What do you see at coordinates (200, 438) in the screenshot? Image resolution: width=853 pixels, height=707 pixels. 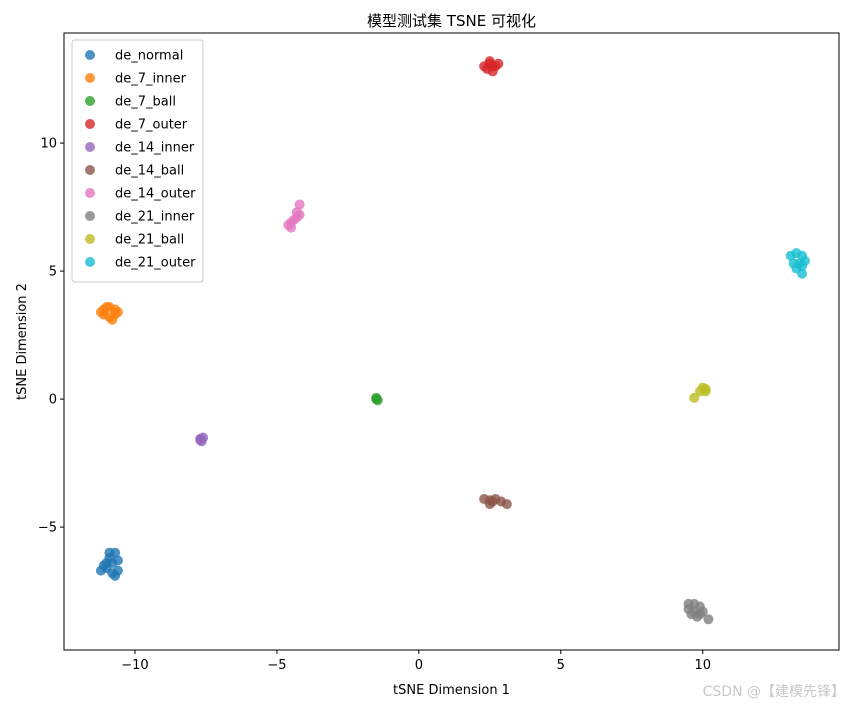 I see `scatter-point-de-14-inner` at bounding box center [200, 438].